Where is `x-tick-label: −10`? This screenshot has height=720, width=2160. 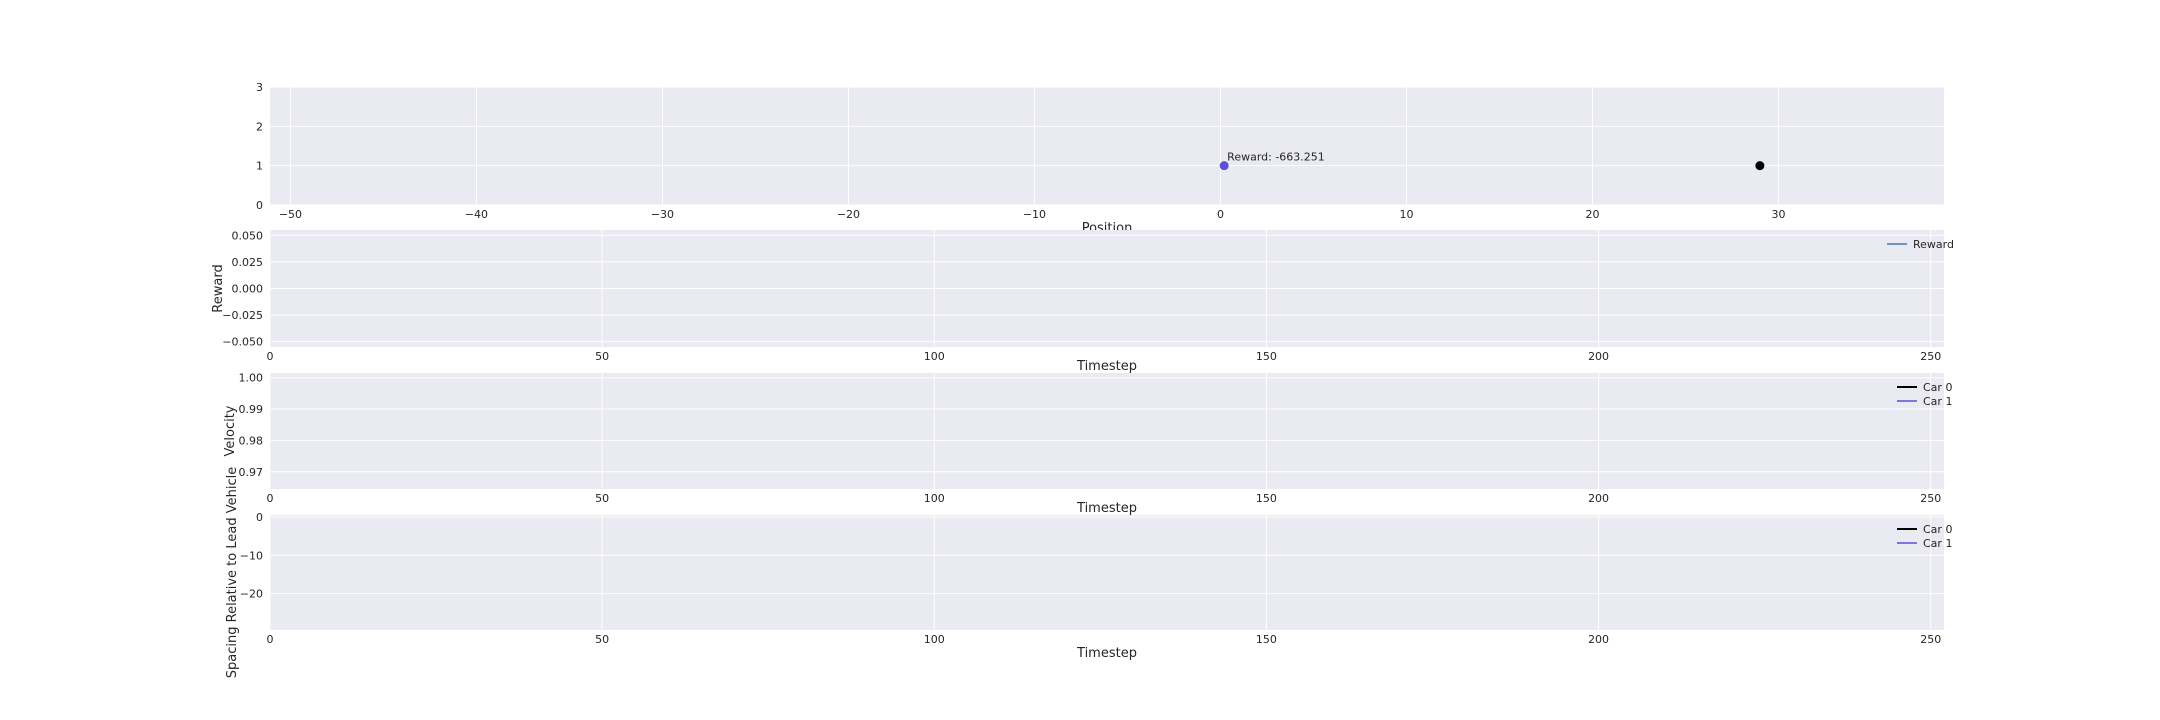
x-tick-label: −10 is located at coordinates (1034, 214).